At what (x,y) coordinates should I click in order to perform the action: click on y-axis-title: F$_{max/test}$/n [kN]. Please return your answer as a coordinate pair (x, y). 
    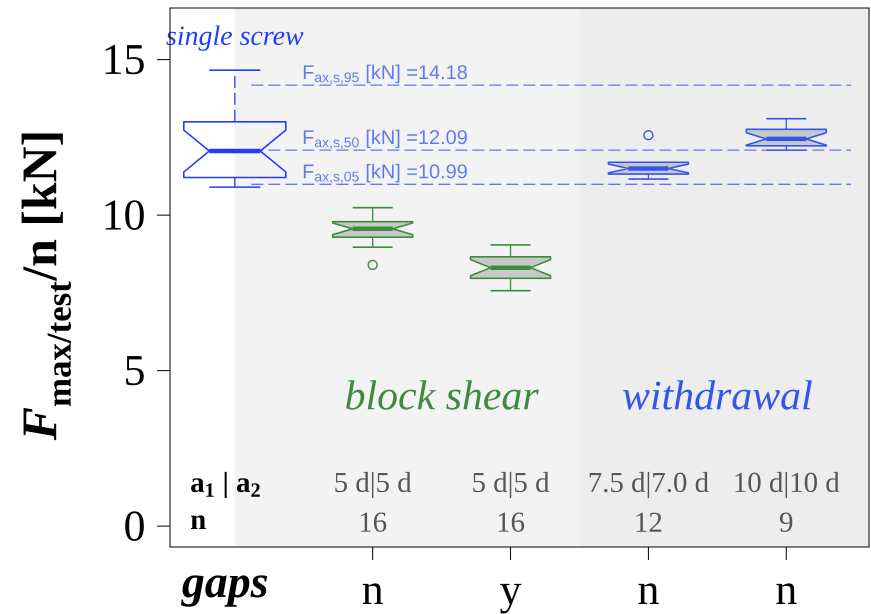
    Looking at the image, I should click on (46, 287).